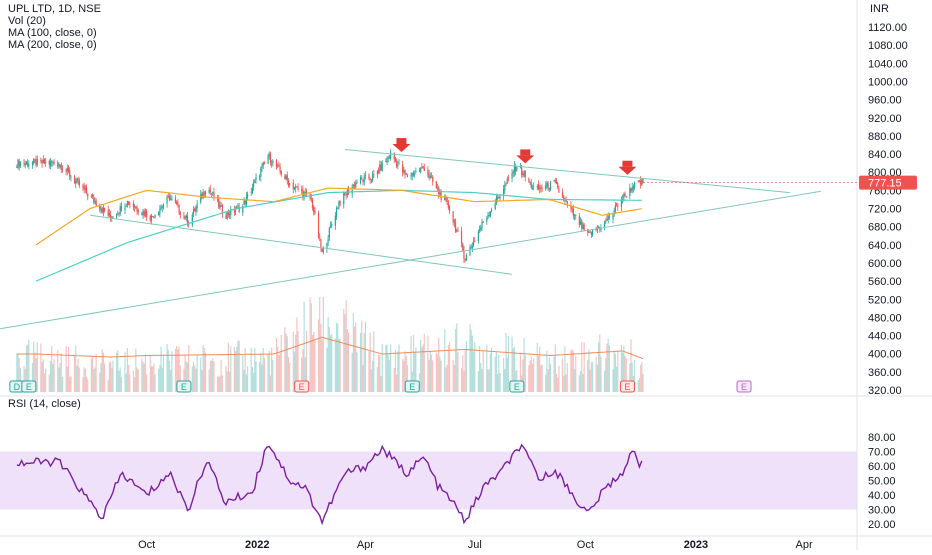  I want to click on trendline-lower-channel, so click(301, 244).